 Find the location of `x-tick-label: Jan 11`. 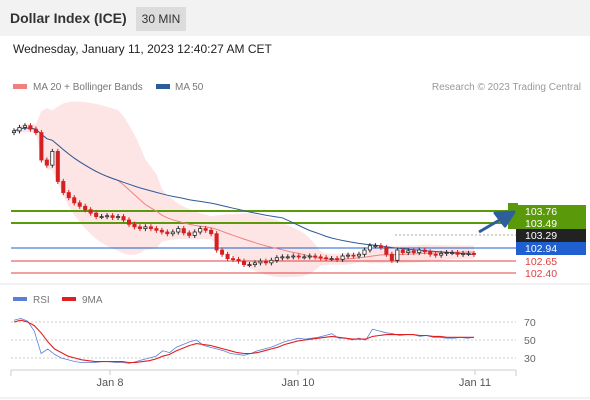

x-tick-label: Jan 11 is located at coordinates (475, 383).